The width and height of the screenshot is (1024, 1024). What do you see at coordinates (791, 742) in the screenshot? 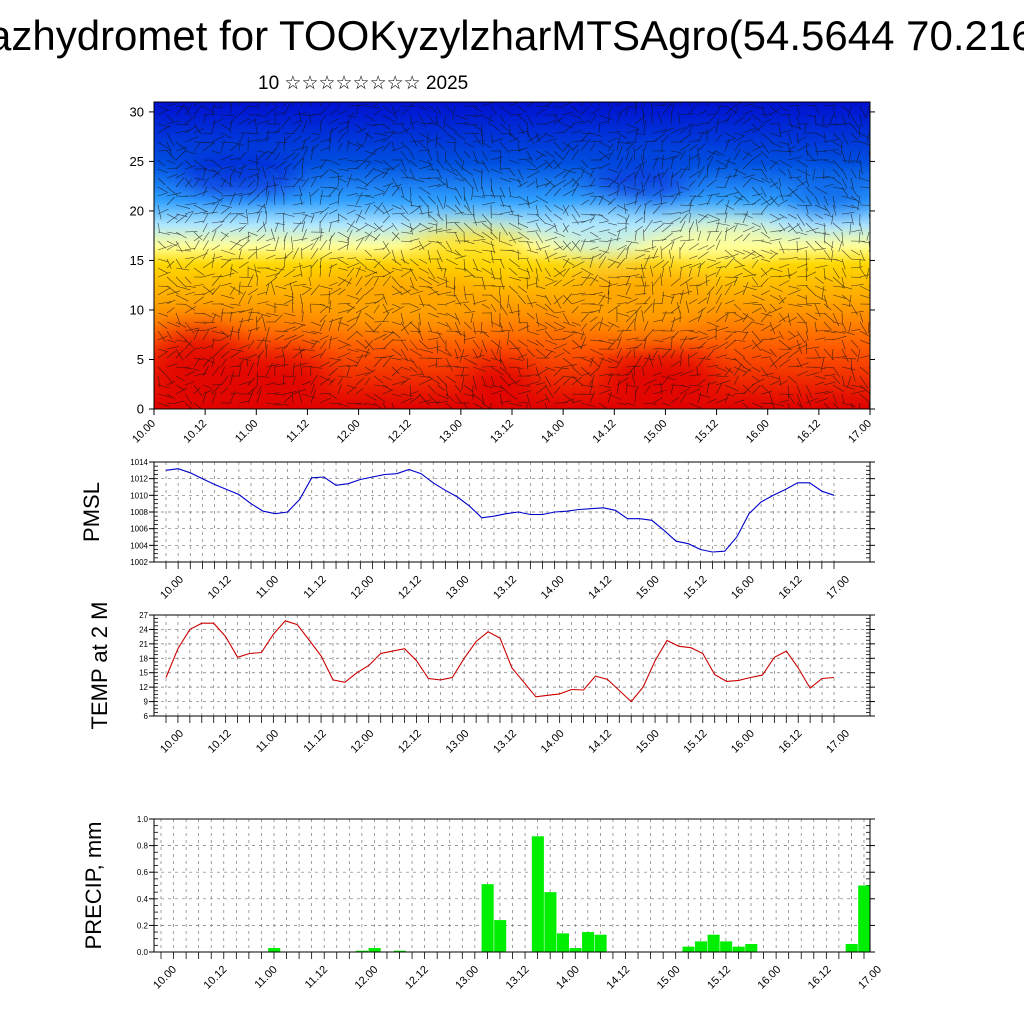
I see `x-tick-label: 16.12` at bounding box center [791, 742].